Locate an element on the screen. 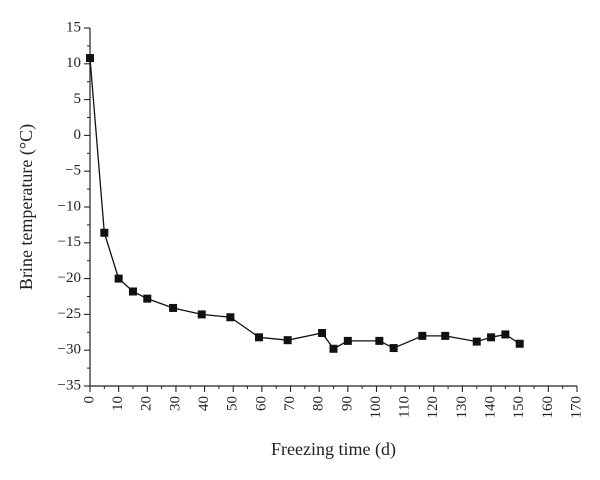  y-tick-label: 10 is located at coordinates (73, 63).